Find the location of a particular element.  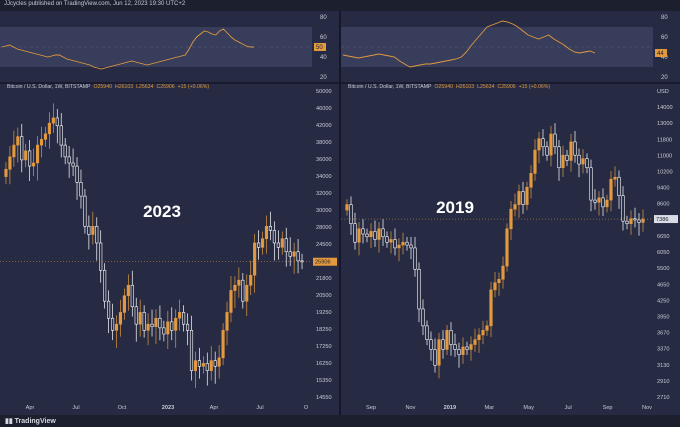

price-tick-label: 5500 is located at coordinates (663, 269).